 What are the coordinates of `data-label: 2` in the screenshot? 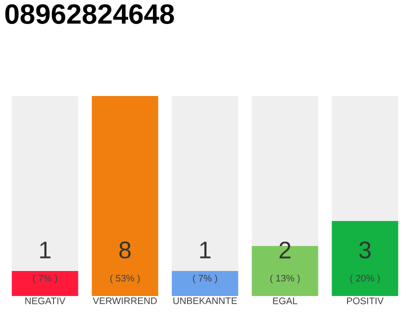 It's located at (285, 250).